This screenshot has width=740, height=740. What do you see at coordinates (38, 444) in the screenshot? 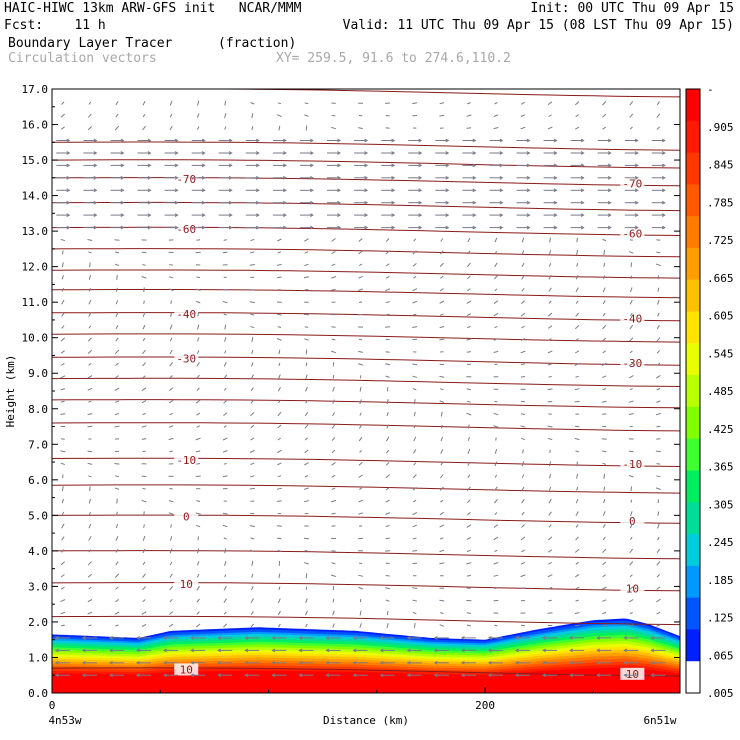
I see `y-tick-label: 7.0` at bounding box center [38, 444].